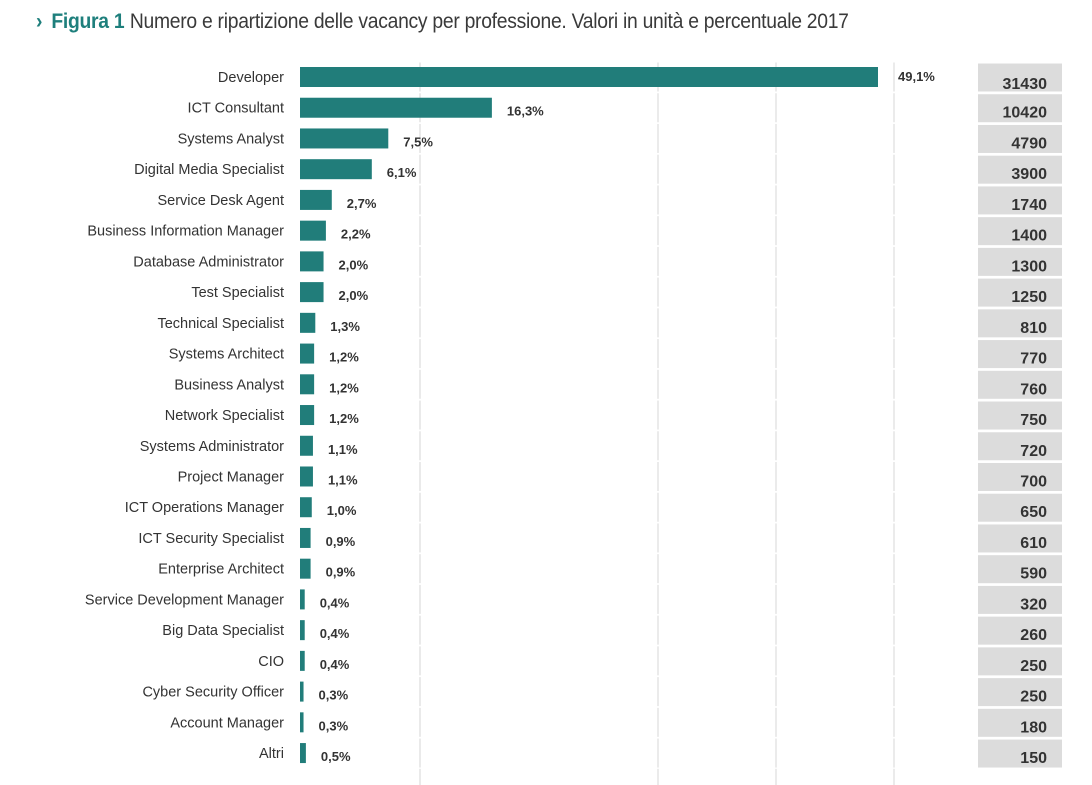 The height and width of the screenshot is (785, 1092). I want to click on category-label: Project Manager, so click(231, 477).